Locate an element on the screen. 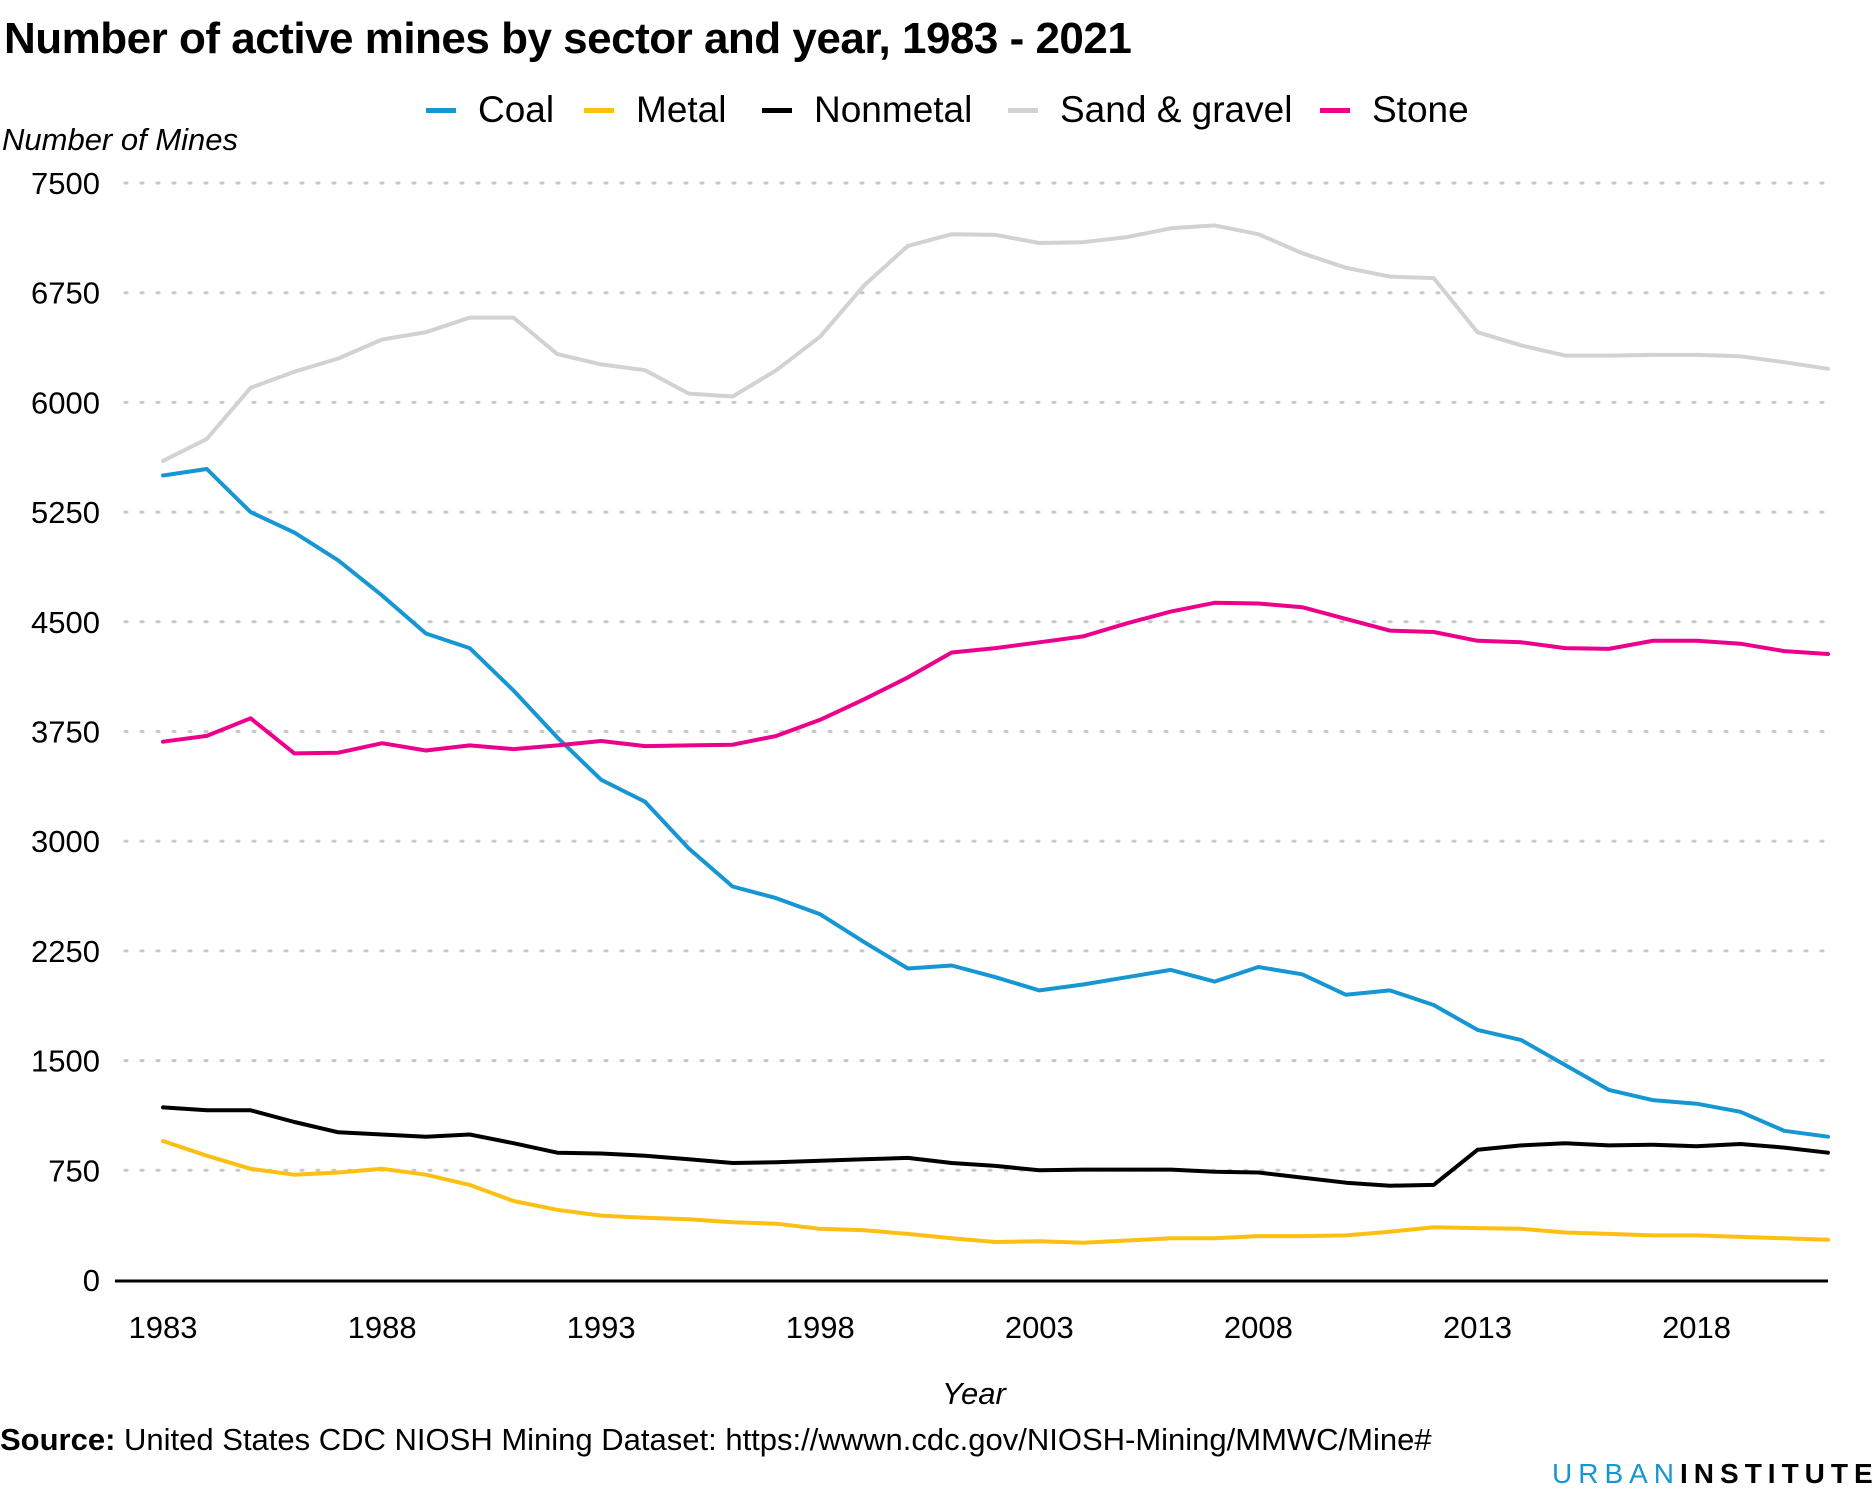 The width and height of the screenshot is (1875, 1500). legend-item-stone: Stone is located at coordinates (1394, 110).